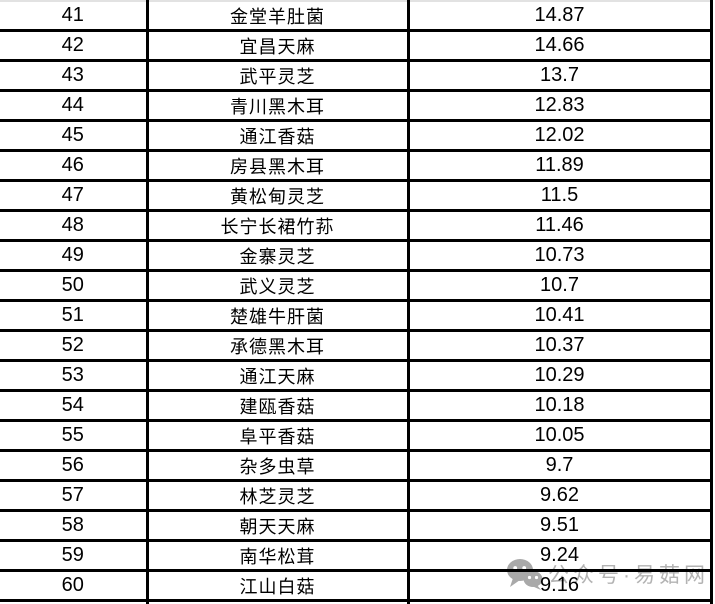 The height and width of the screenshot is (604, 715). I want to click on table-row: 49 金寨灵芝 10.73, so click(356, 255).